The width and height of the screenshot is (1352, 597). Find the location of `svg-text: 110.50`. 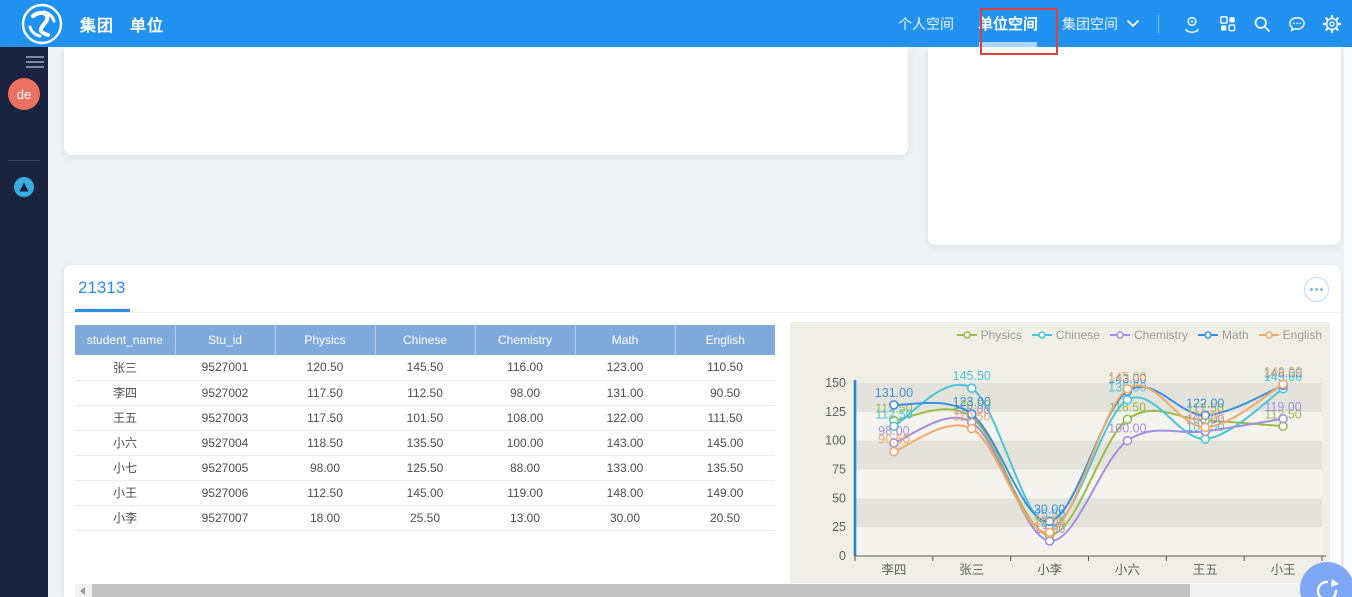

svg-text: 110.50 is located at coordinates (971, 417).